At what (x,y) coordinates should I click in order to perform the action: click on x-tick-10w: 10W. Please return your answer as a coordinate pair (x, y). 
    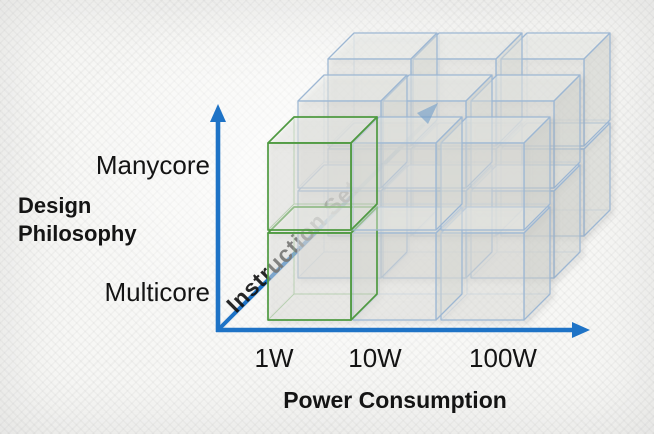
    Looking at the image, I should click on (375, 358).